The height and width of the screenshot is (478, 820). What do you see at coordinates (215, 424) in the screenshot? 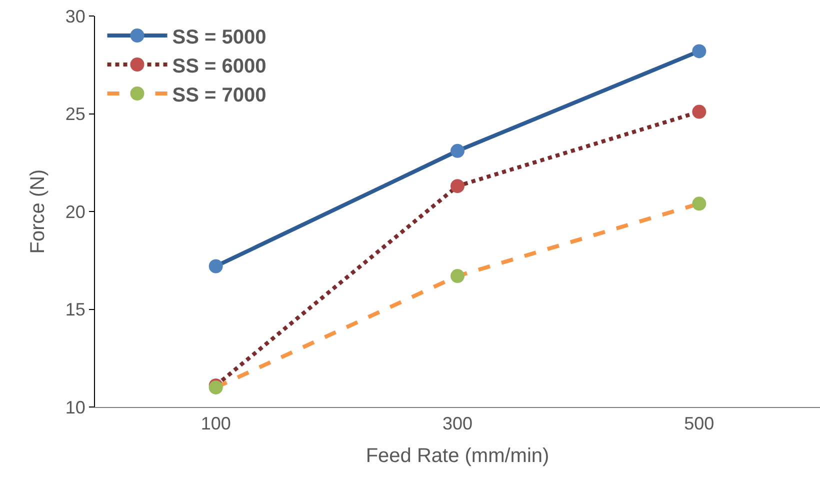
I see `x-tick-label: 100` at bounding box center [215, 424].